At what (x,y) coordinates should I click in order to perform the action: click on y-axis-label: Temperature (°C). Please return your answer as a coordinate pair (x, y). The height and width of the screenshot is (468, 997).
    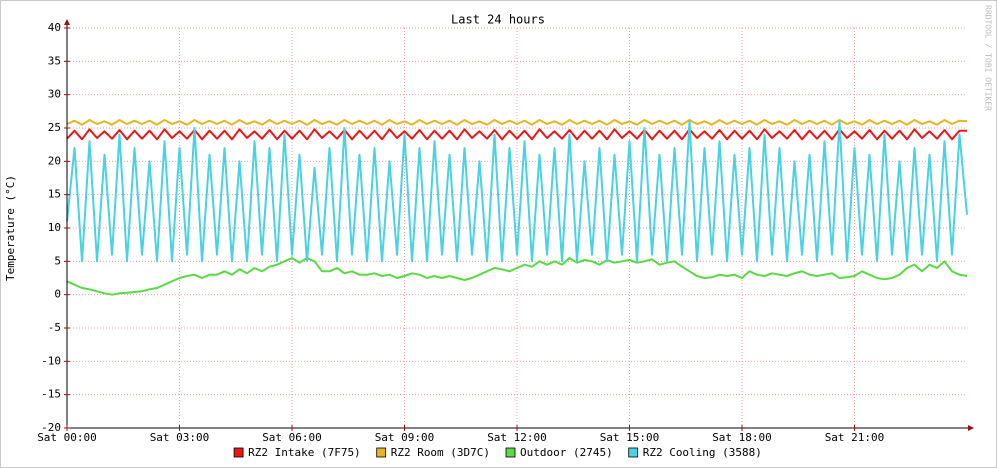
    Looking at the image, I should click on (10, 228).